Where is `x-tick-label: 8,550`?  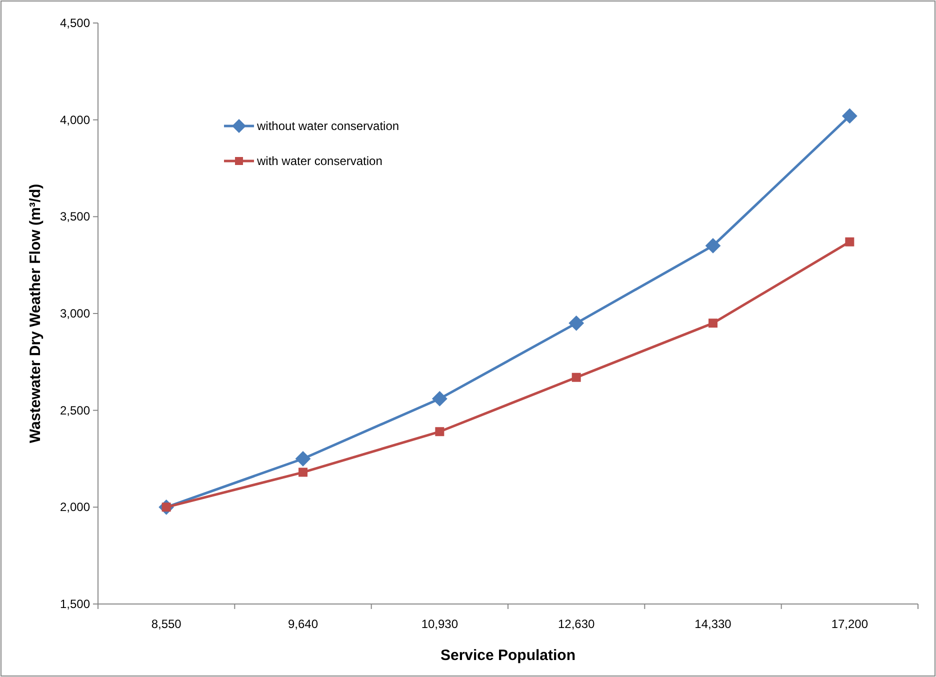
x-tick-label: 8,550 is located at coordinates (166, 624).